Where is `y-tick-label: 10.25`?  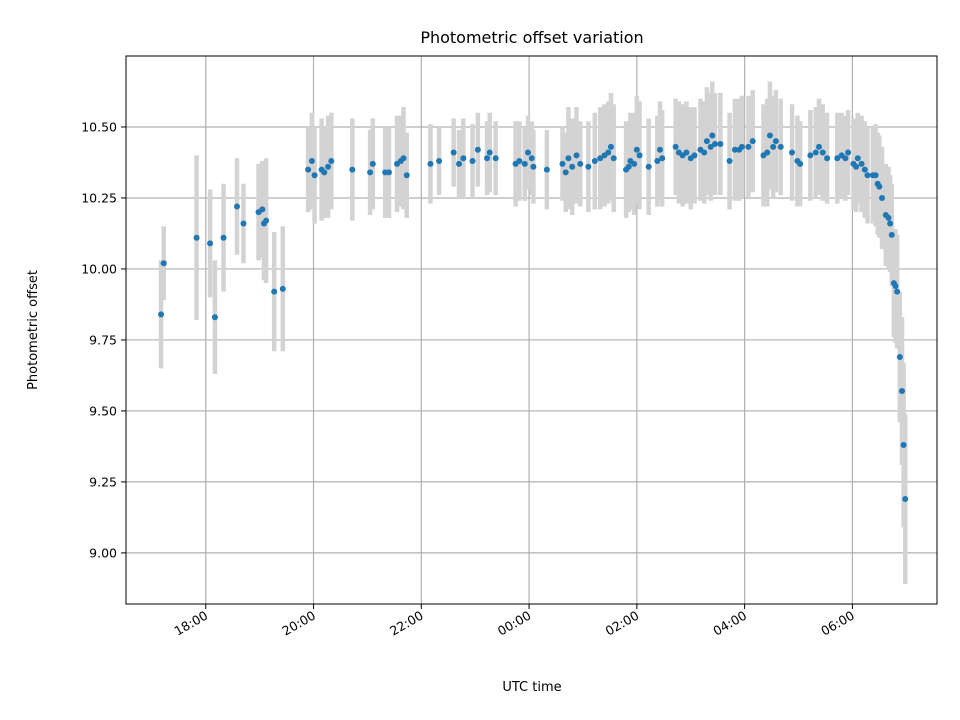 y-tick-label: 10.25 is located at coordinates (99, 197).